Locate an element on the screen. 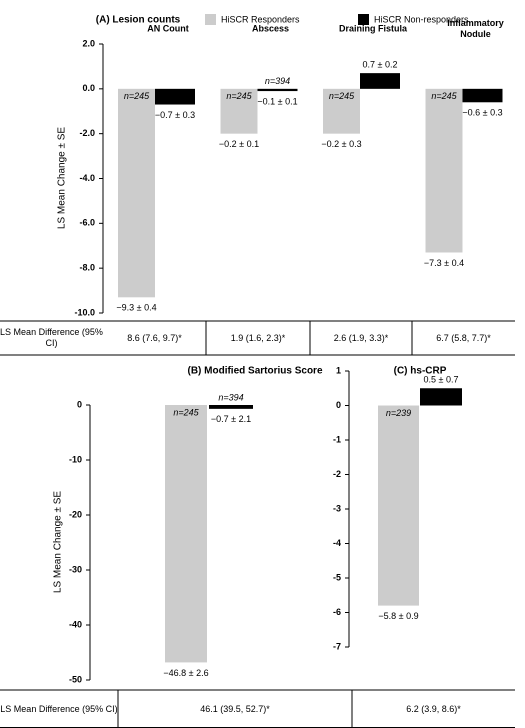 The height and width of the screenshot is (728, 525). category-label: Abscess is located at coordinates (270, 28).